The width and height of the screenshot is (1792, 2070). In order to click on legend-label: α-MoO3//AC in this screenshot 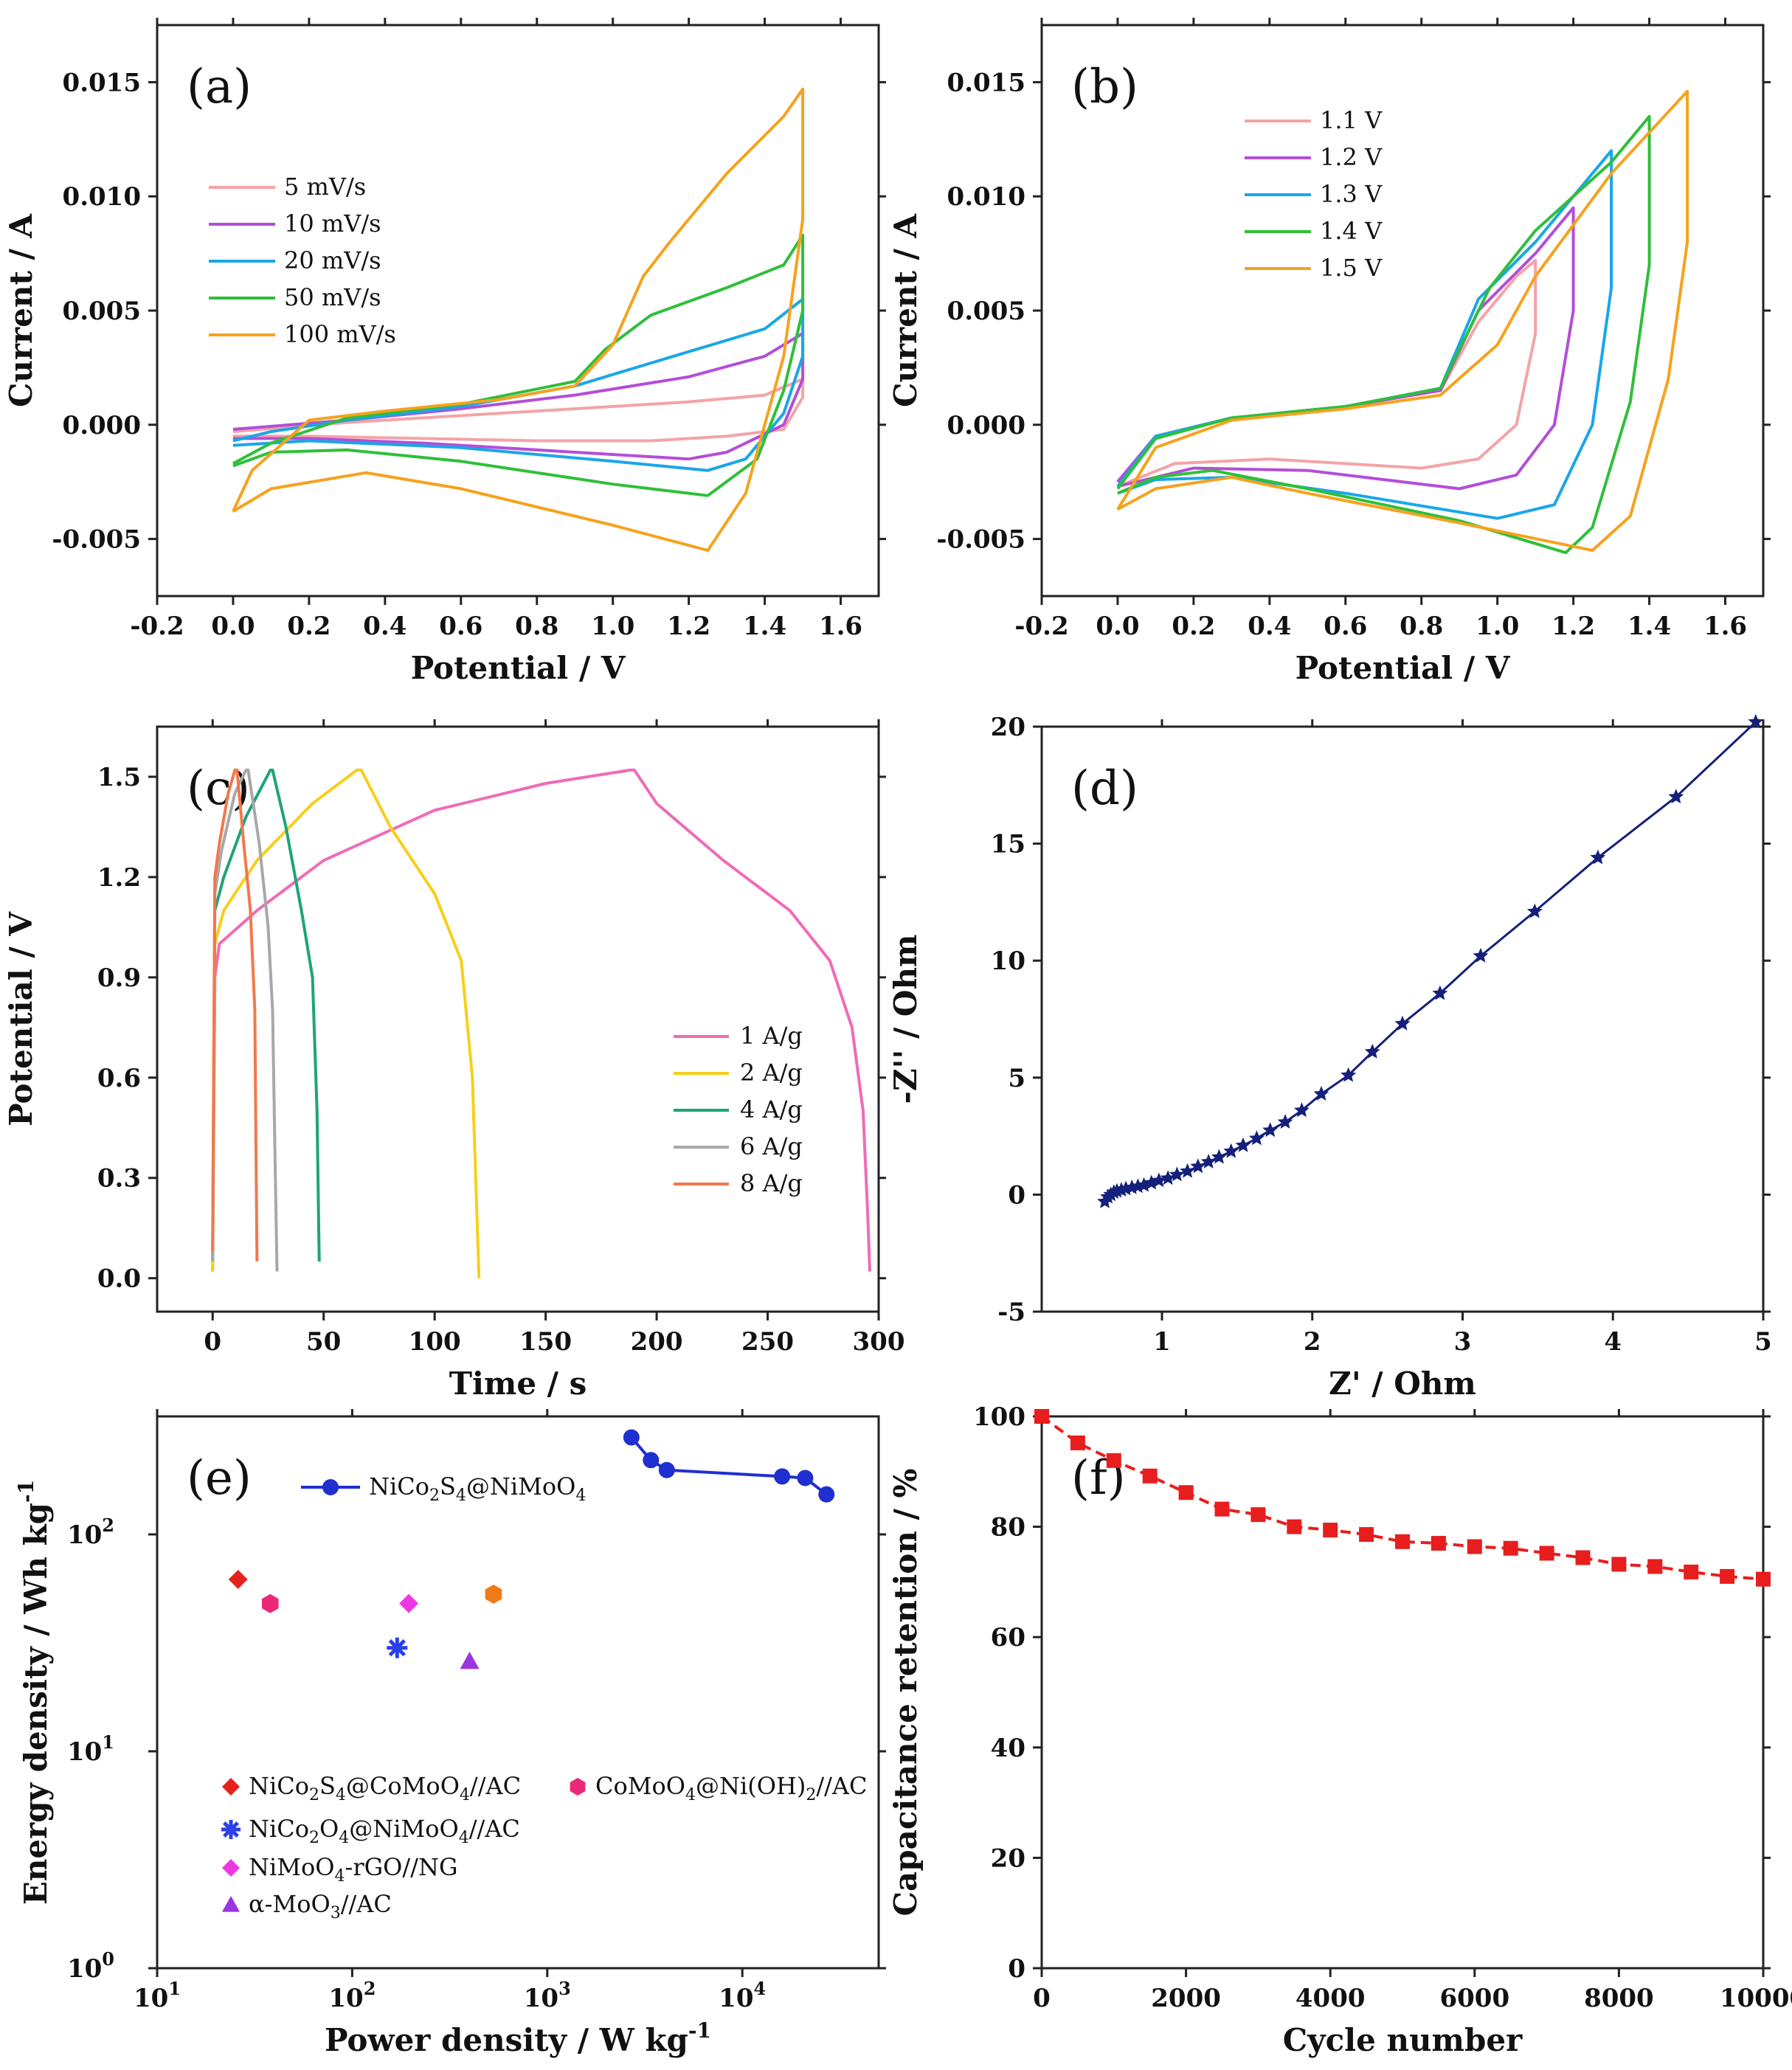, I will do `click(320, 1906)`.